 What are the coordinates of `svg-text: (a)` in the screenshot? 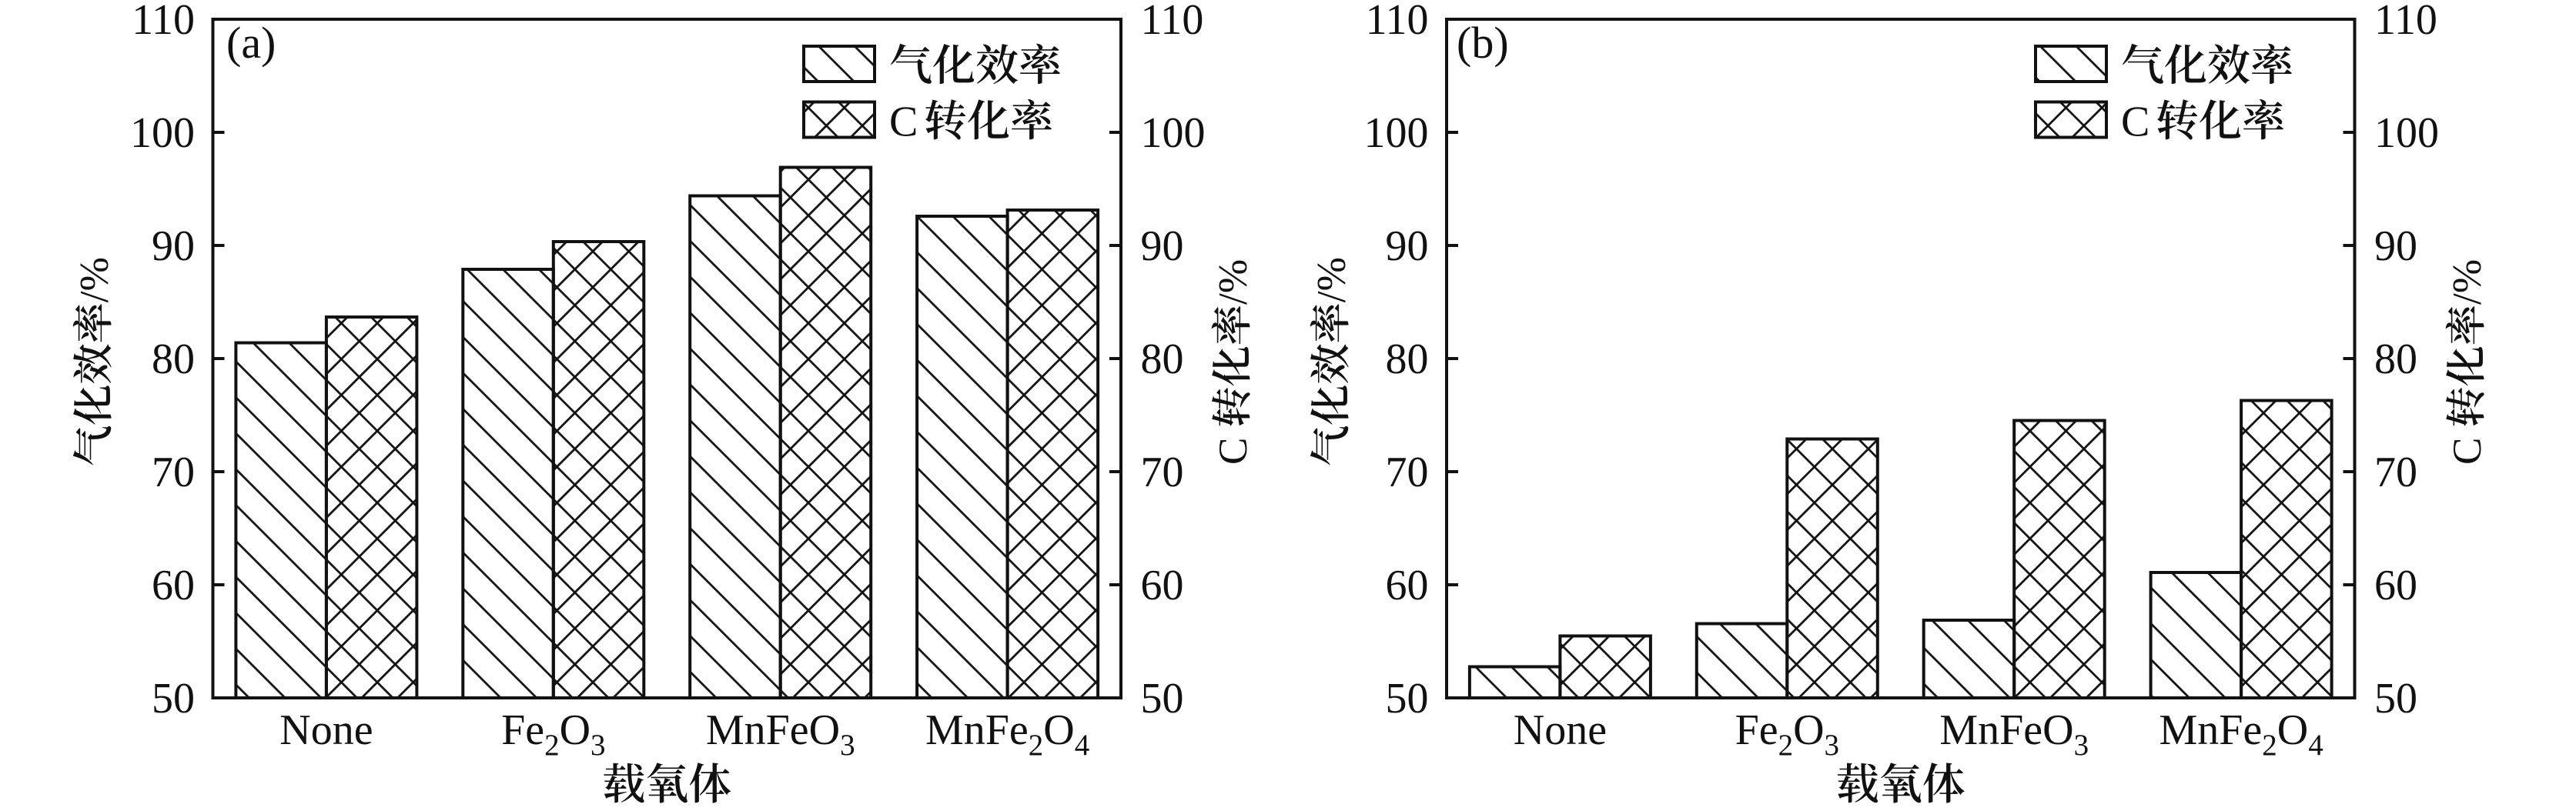 It's located at (251, 43).